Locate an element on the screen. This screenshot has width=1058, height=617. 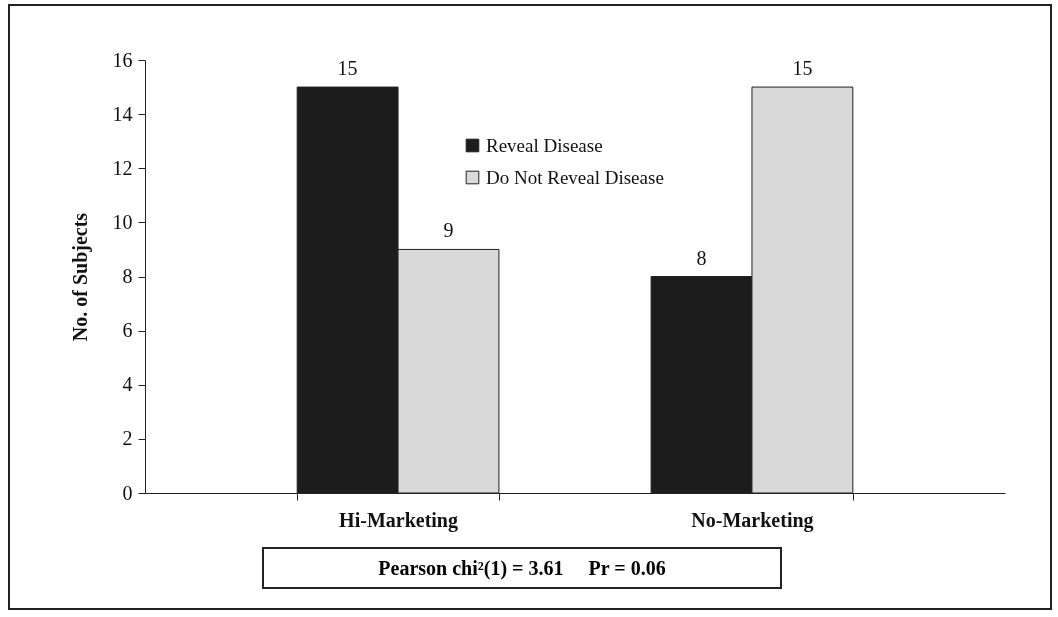
y-tick-label: 12 is located at coordinates (122, 167).